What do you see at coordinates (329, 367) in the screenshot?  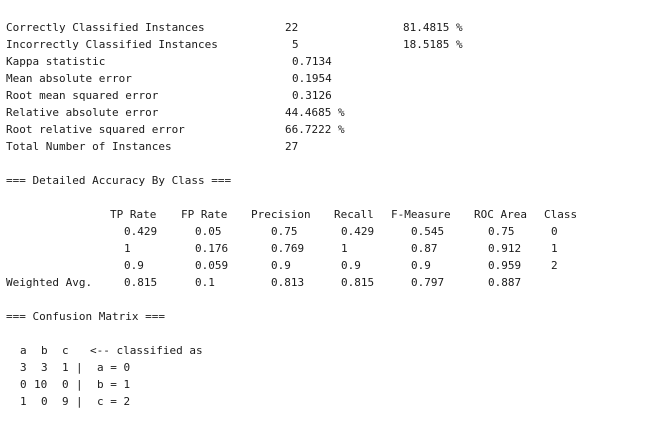 I see `confusion-row: 3 3 1 | a = 0` at bounding box center [329, 367].